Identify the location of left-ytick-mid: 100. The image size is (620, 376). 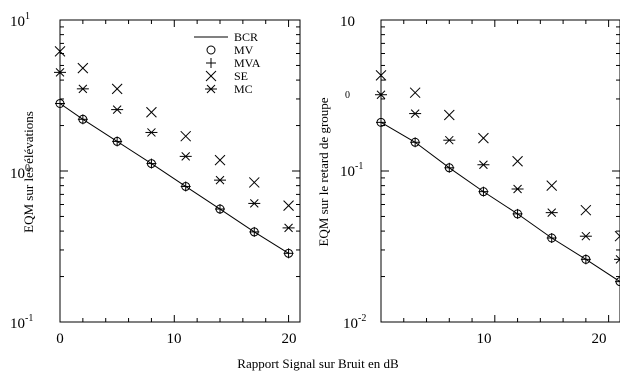
(20, 172).